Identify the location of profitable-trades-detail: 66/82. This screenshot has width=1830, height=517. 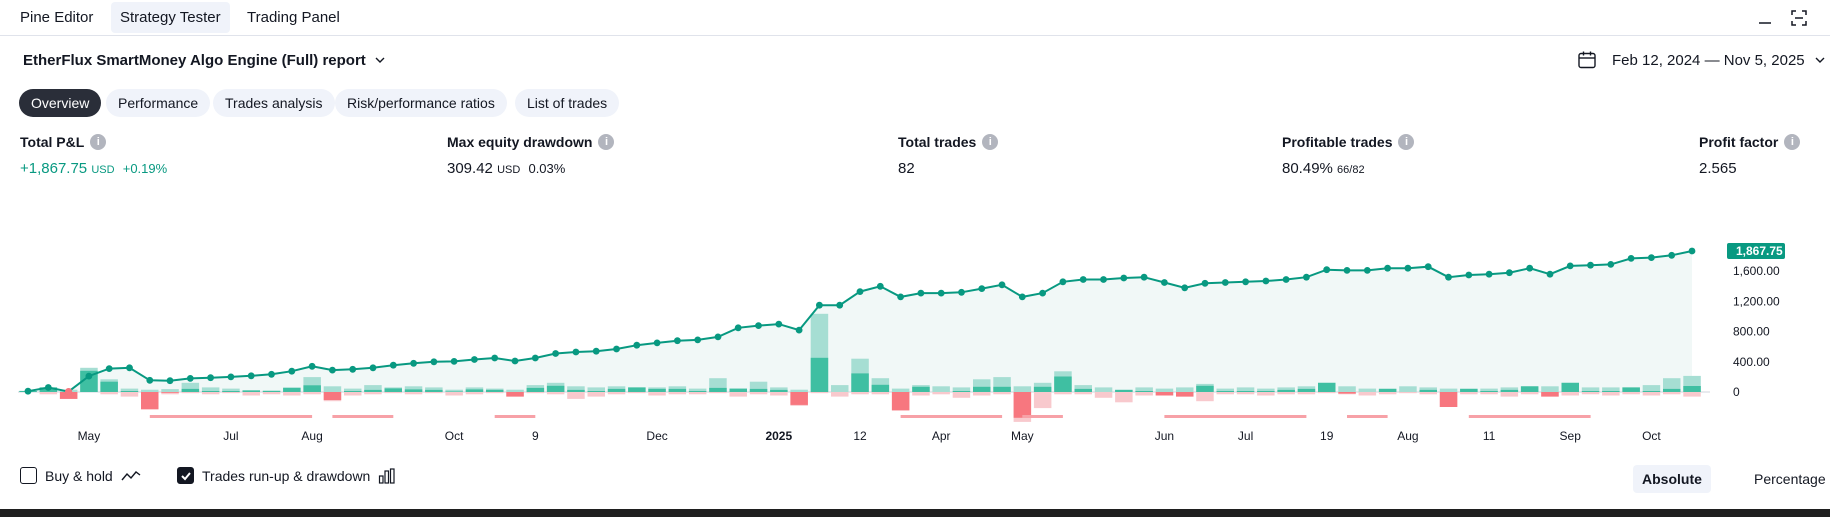
(1351, 170).